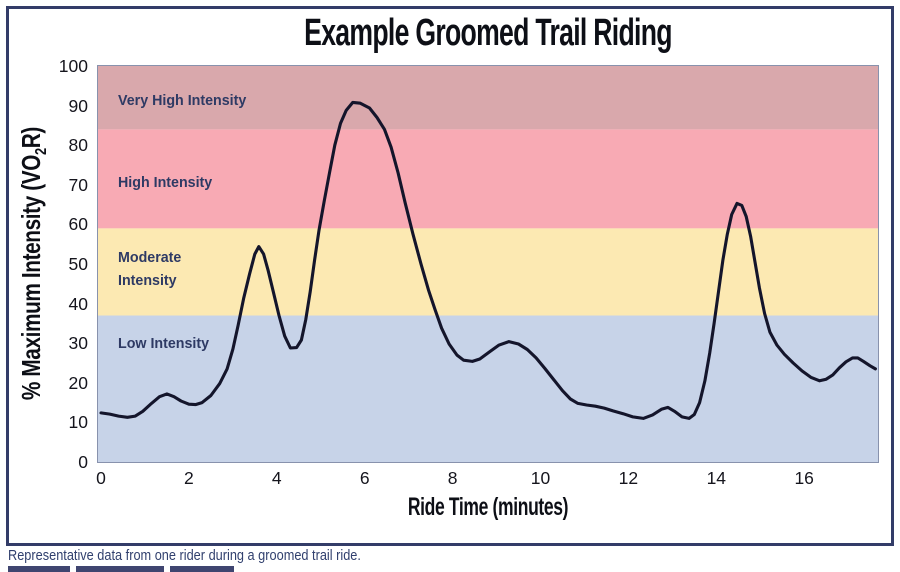  I want to click on y-tick-labels: 0 10 20 30 40 50 60 70 80 90 100, so click(44, 264).